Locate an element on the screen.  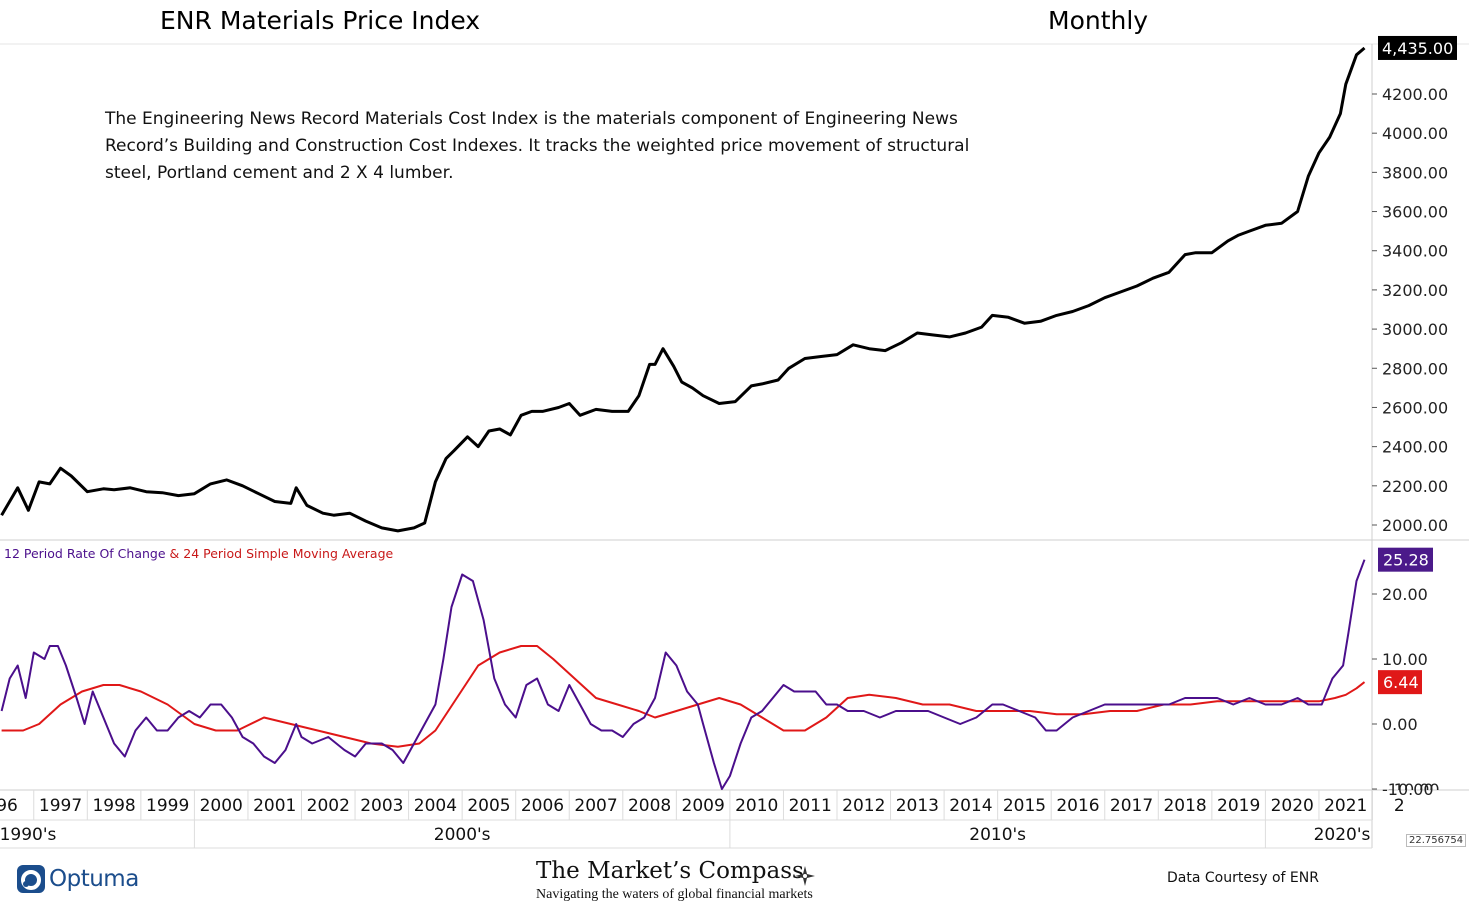
year-tick-label: 2004 is located at coordinates (435, 806).